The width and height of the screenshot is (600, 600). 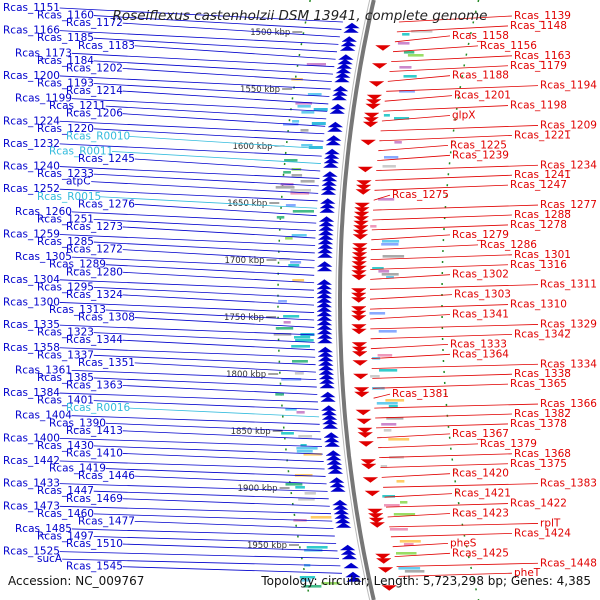 What do you see at coordinates (478, 145) in the screenshot?
I see `right-gene-label: Rcas_1225` at bounding box center [478, 145].